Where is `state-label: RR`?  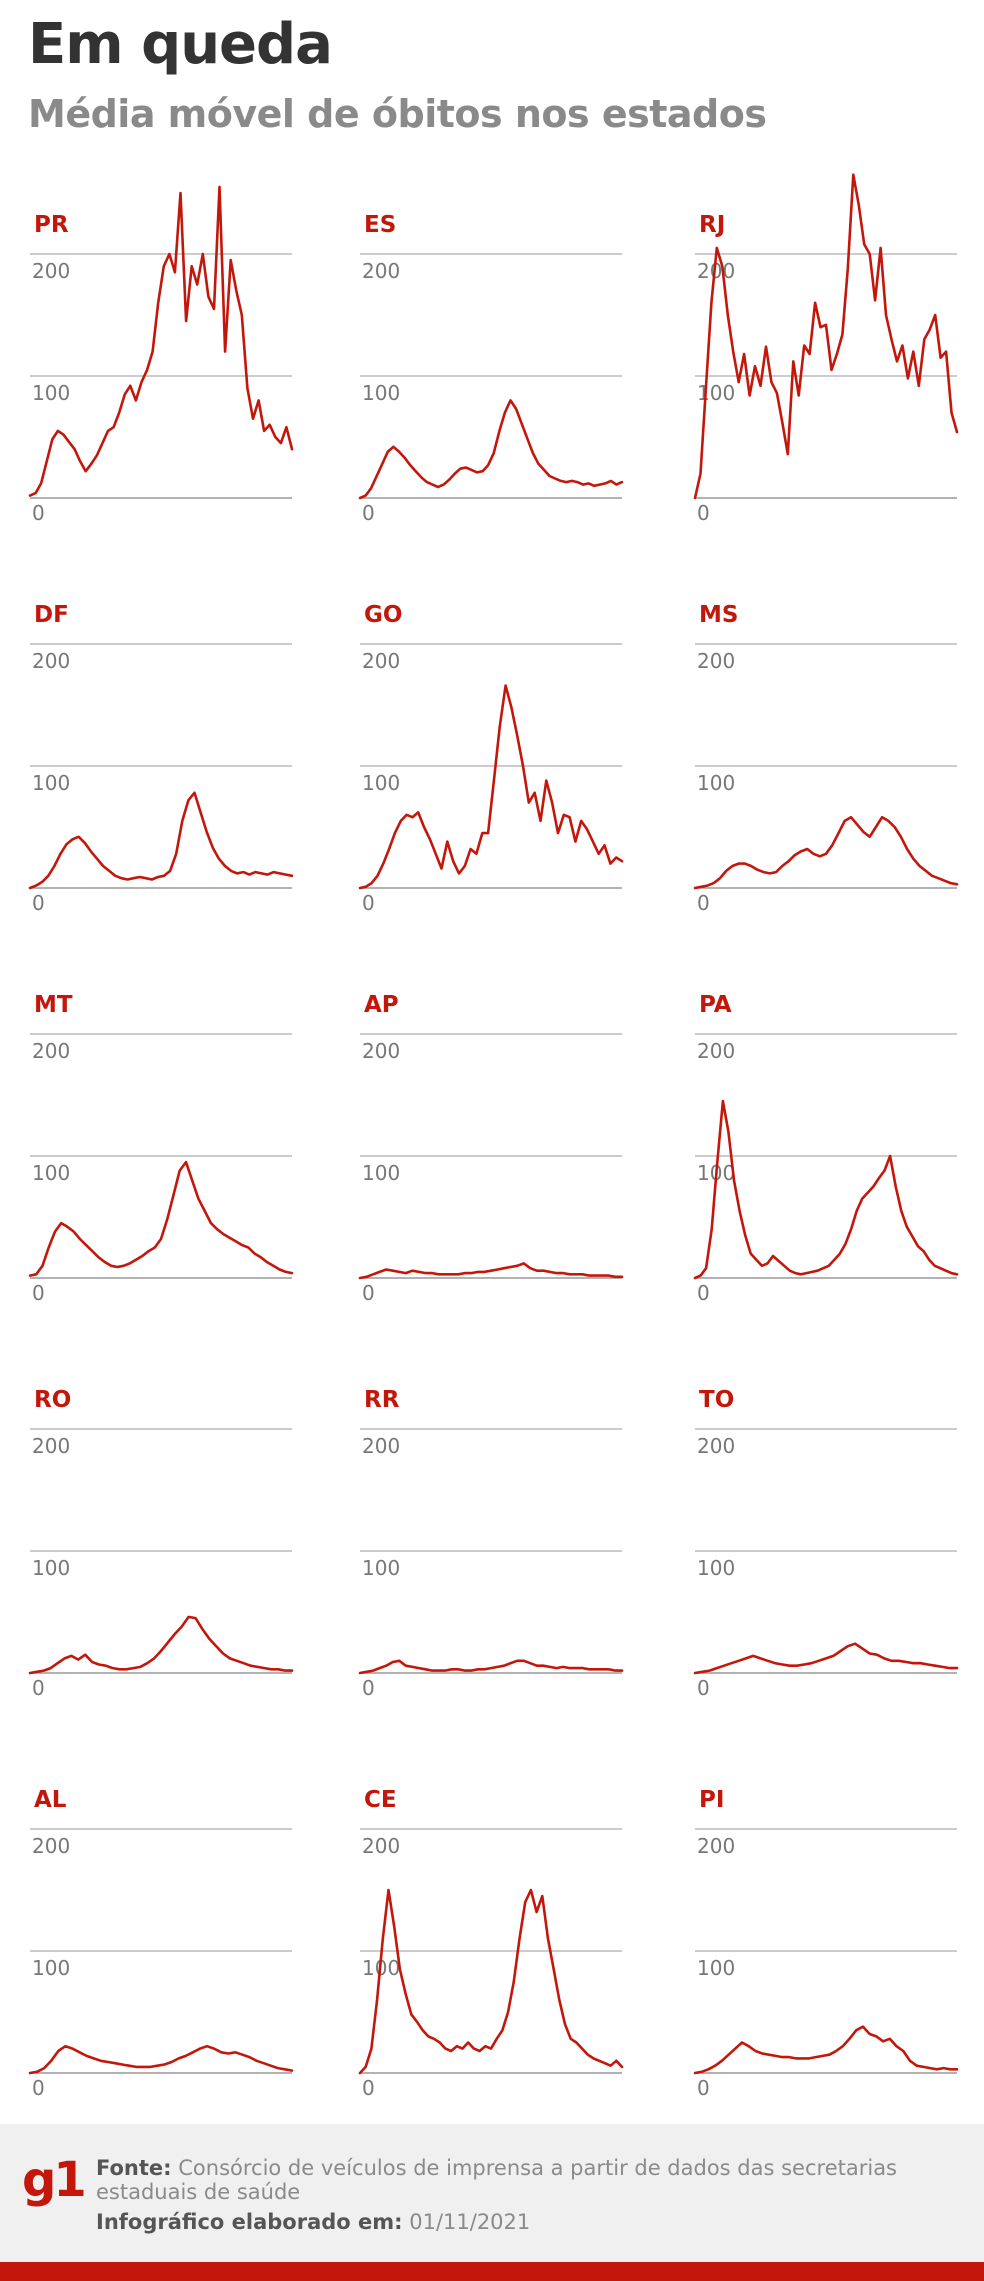
state-label: RR is located at coordinates (382, 1400).